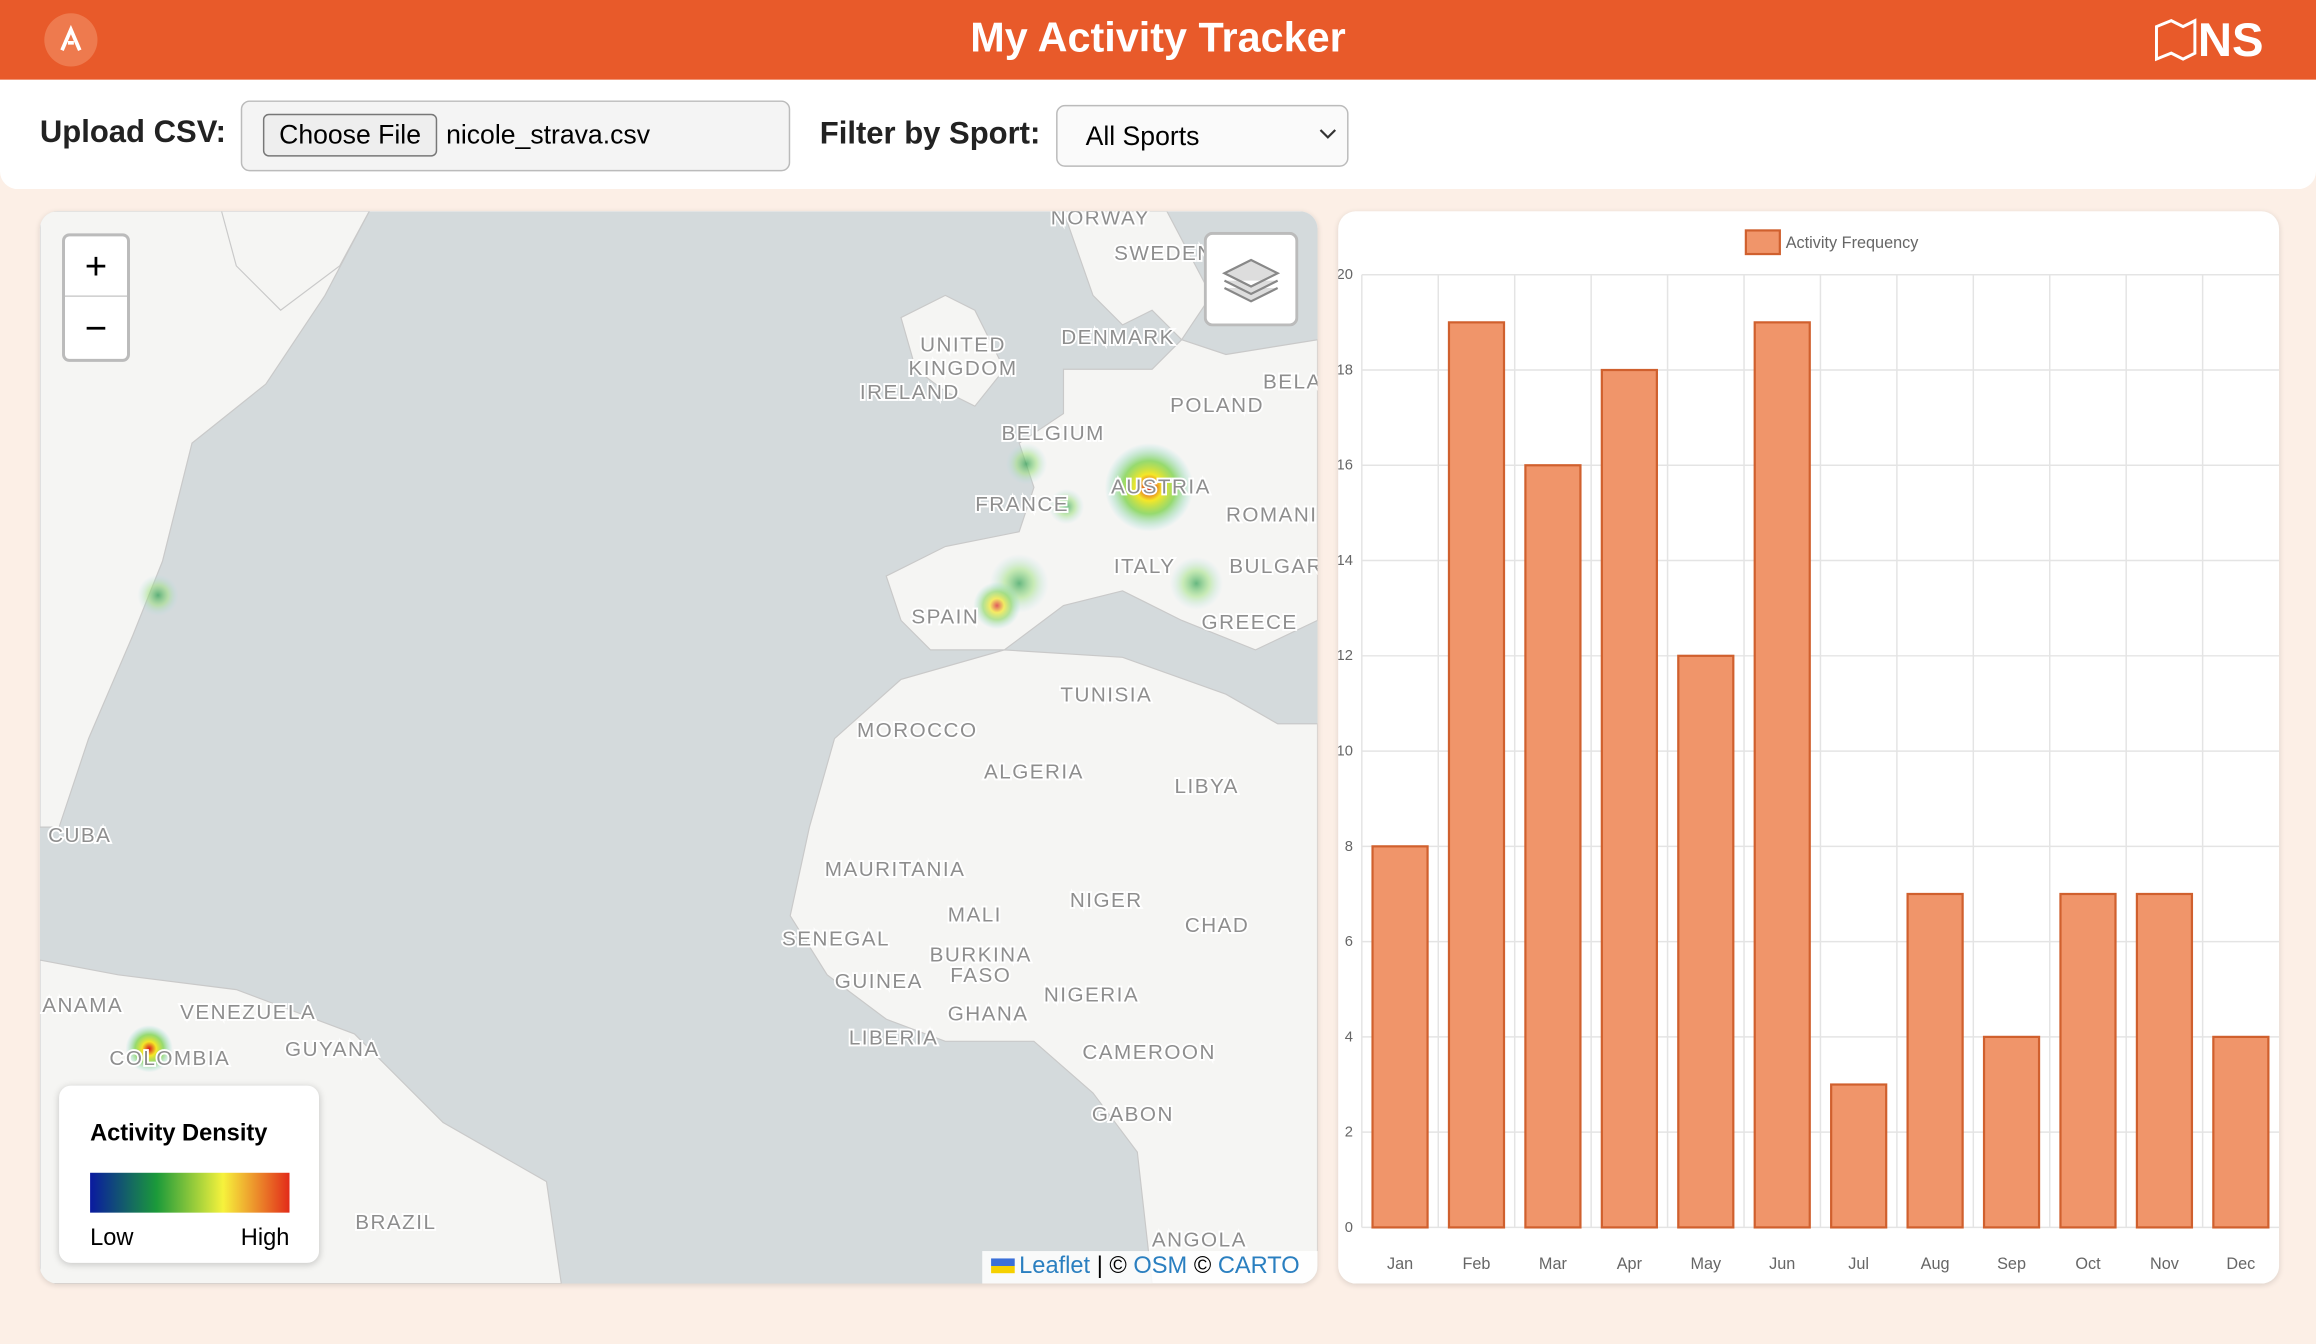 The image size is (2316, 1344). I want to click on map-label: SPAIN, so click(945, 616).